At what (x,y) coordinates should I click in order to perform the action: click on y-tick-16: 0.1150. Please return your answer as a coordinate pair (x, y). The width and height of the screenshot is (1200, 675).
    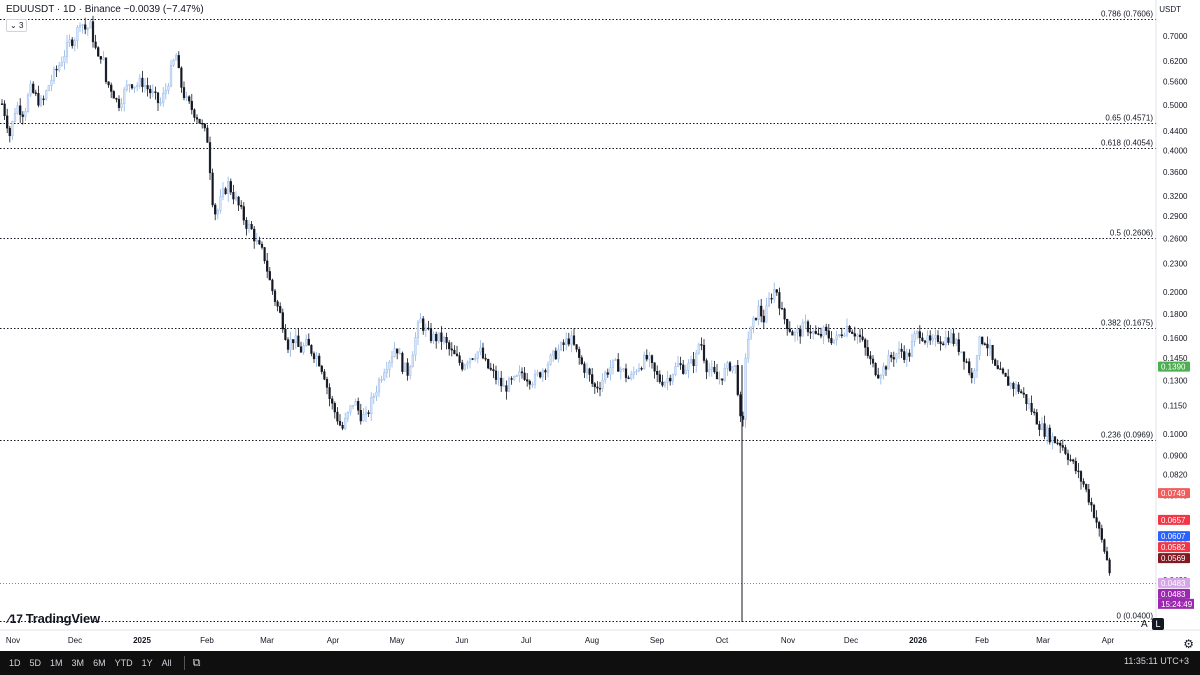
    Looking at the image, I should click on (1175, 405).